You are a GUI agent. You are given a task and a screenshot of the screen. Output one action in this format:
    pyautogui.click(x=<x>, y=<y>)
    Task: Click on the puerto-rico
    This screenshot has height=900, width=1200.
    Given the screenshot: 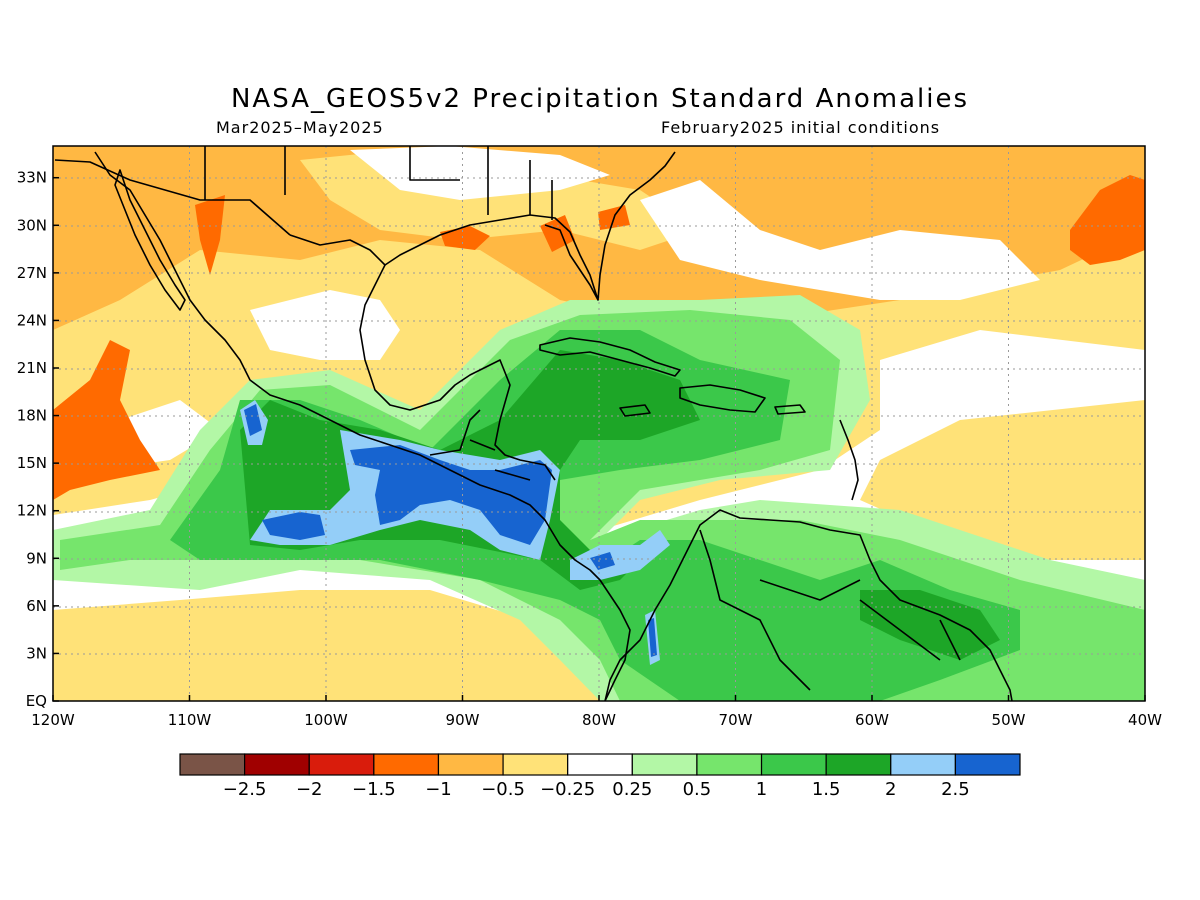 What is the action you would take?
    pyautogui.click(x=790, y=409)
    